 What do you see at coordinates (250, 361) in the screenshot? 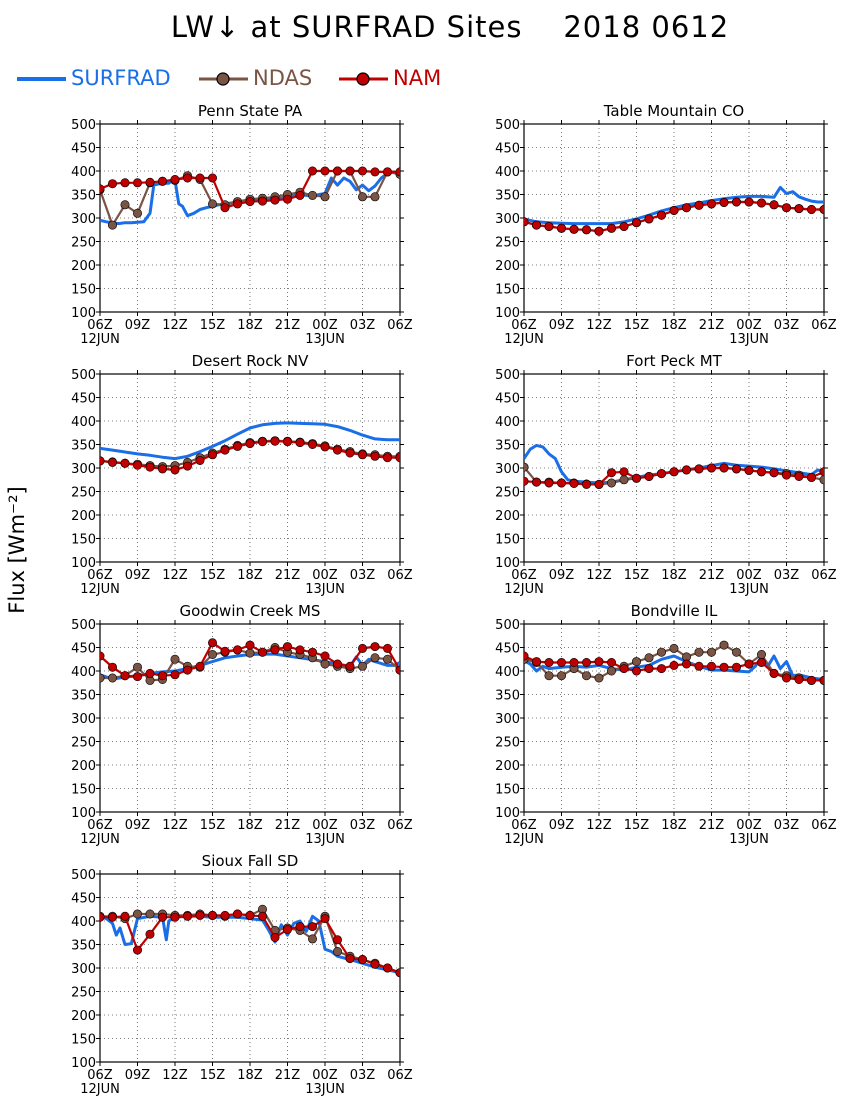
I see `panel-title: Desert Rock NV` at bounding box center [250, 361].